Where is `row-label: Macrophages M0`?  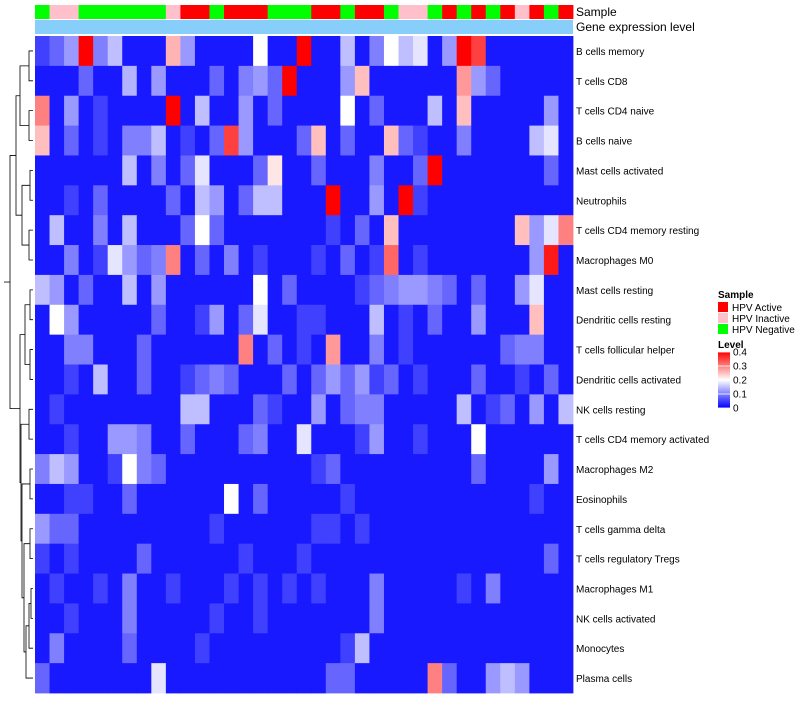 row-label: Macrophages M0 is located at coordinates (615, 261).